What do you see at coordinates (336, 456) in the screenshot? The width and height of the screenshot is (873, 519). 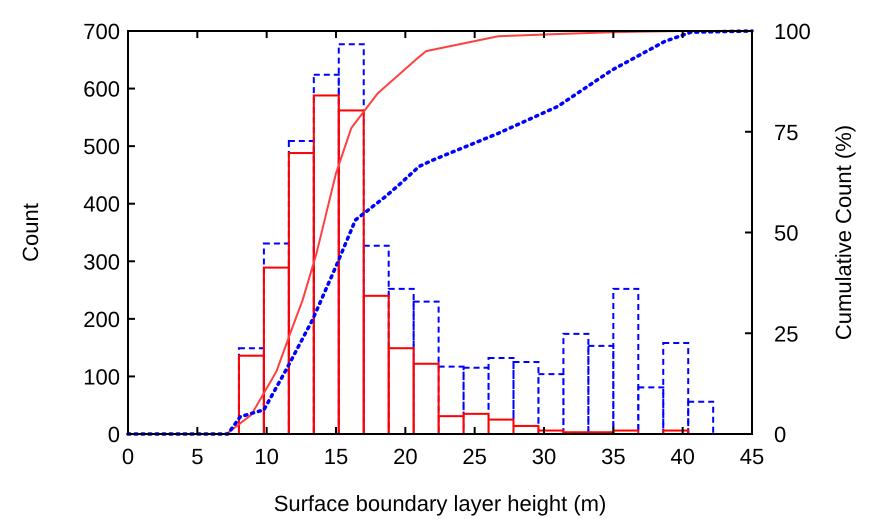 I see `x-tick-label: 15` at bounding box center [336, 456].